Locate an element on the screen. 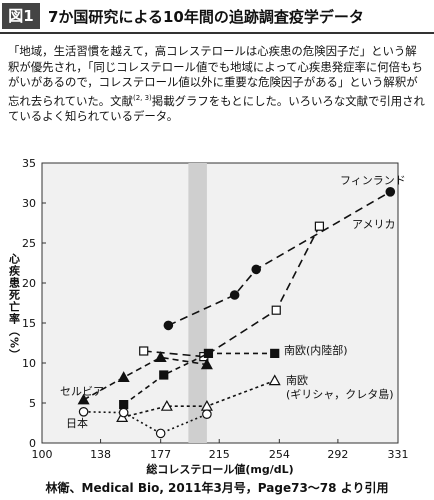  y-axis-label: 心疾患死亡率（%） is located at coordinates (15, 307).